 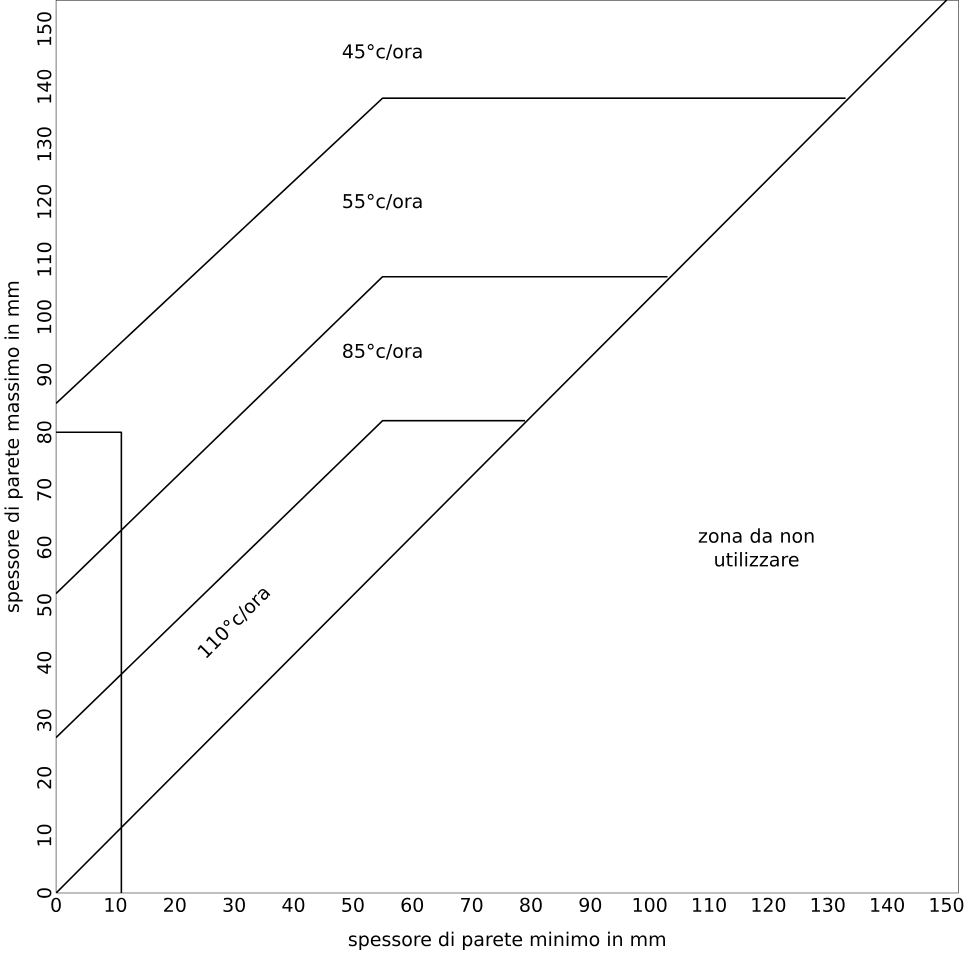 What do you see at coordinates (13, 447) in the screenshot?
I see `y-axis-title: spessore di parete massimo in mm` at bounding box center [13, 447].